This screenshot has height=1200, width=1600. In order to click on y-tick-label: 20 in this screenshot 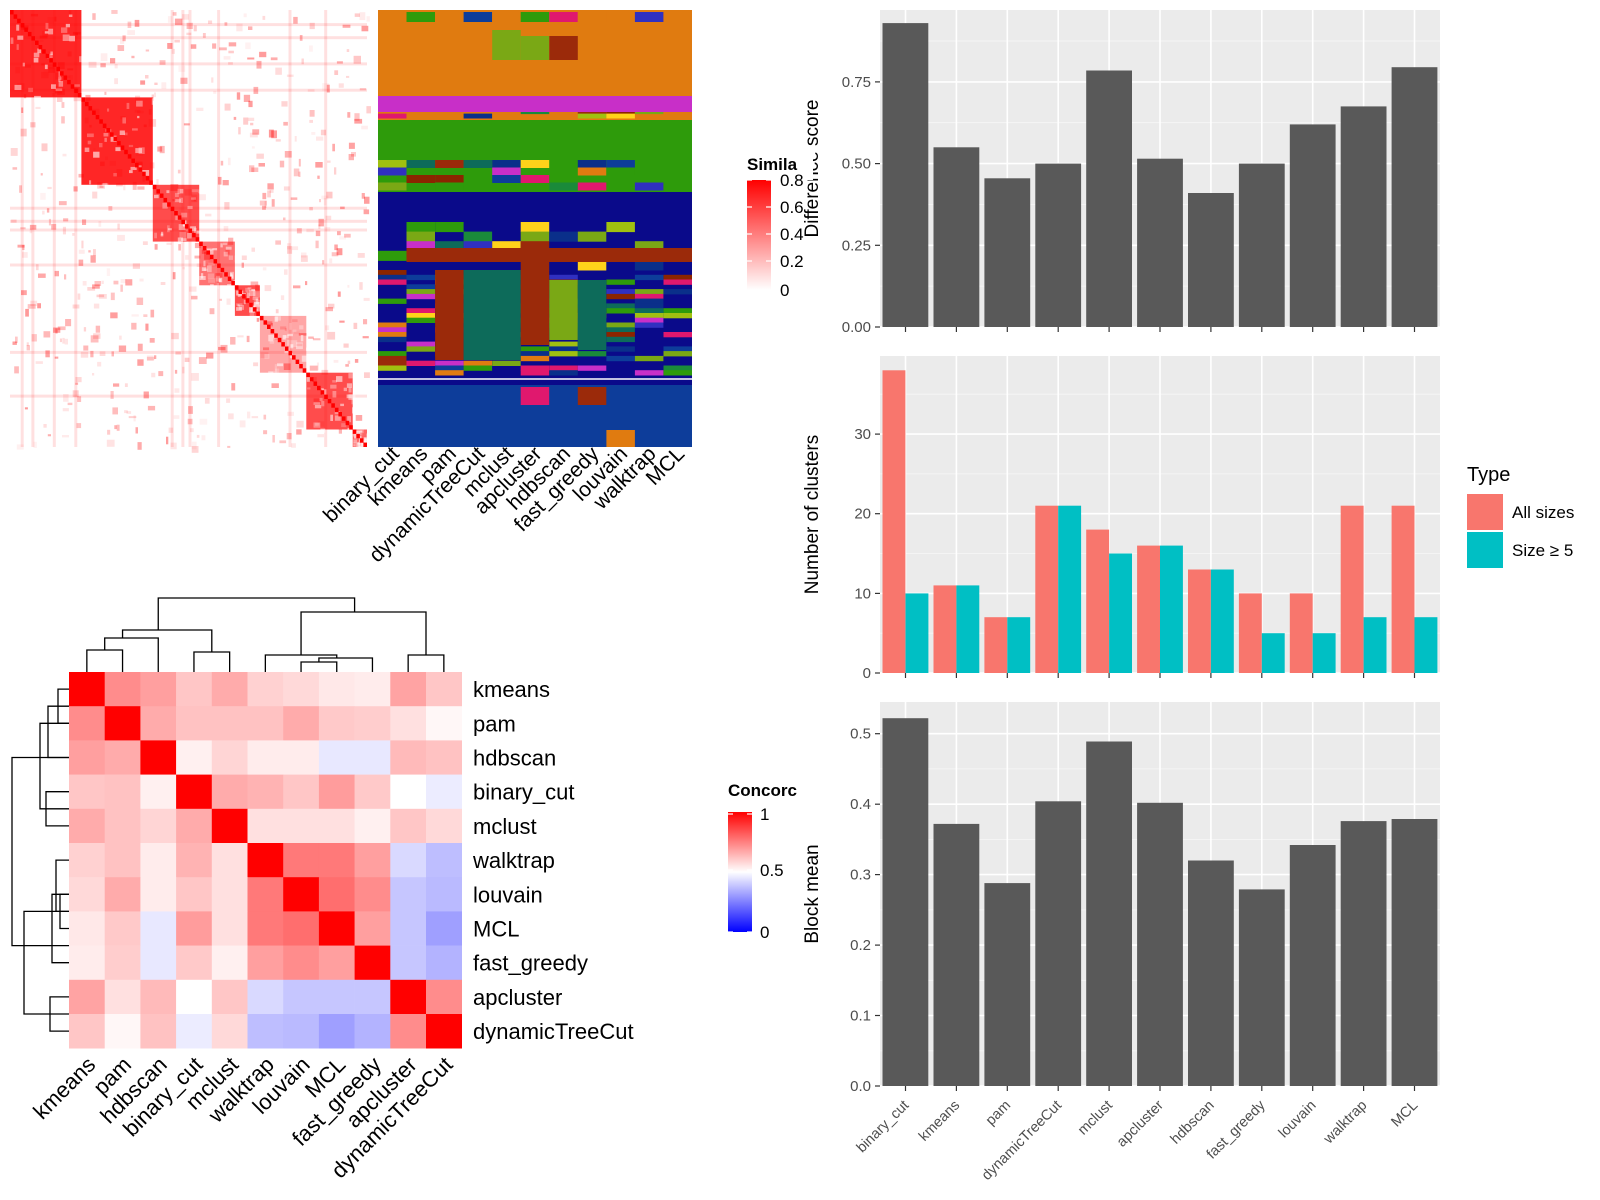, I will do `click(862, 514)`.